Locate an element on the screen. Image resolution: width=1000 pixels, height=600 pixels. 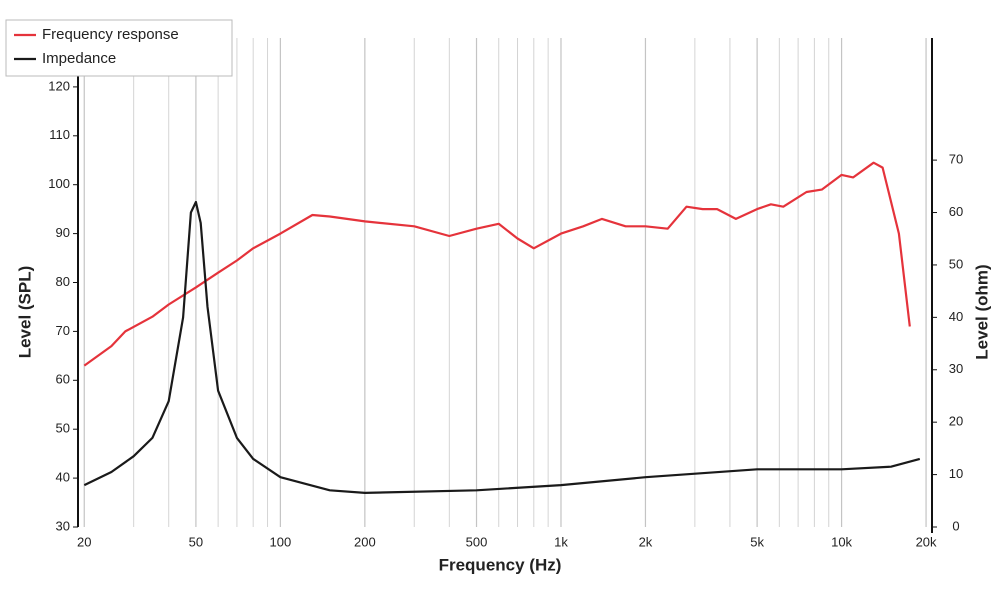
legend-label: Frequency response is located at coordinates (110, 34).